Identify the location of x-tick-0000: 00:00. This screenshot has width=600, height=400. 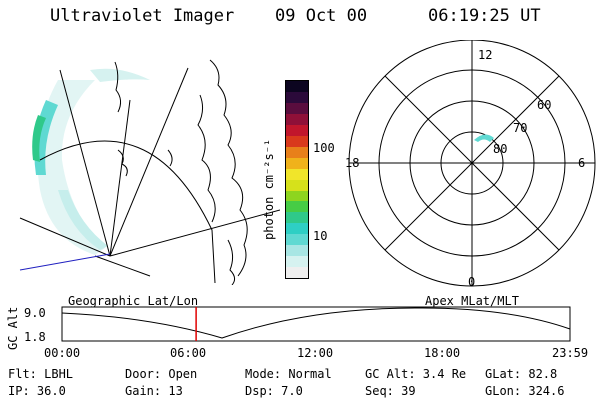
(62, 353).